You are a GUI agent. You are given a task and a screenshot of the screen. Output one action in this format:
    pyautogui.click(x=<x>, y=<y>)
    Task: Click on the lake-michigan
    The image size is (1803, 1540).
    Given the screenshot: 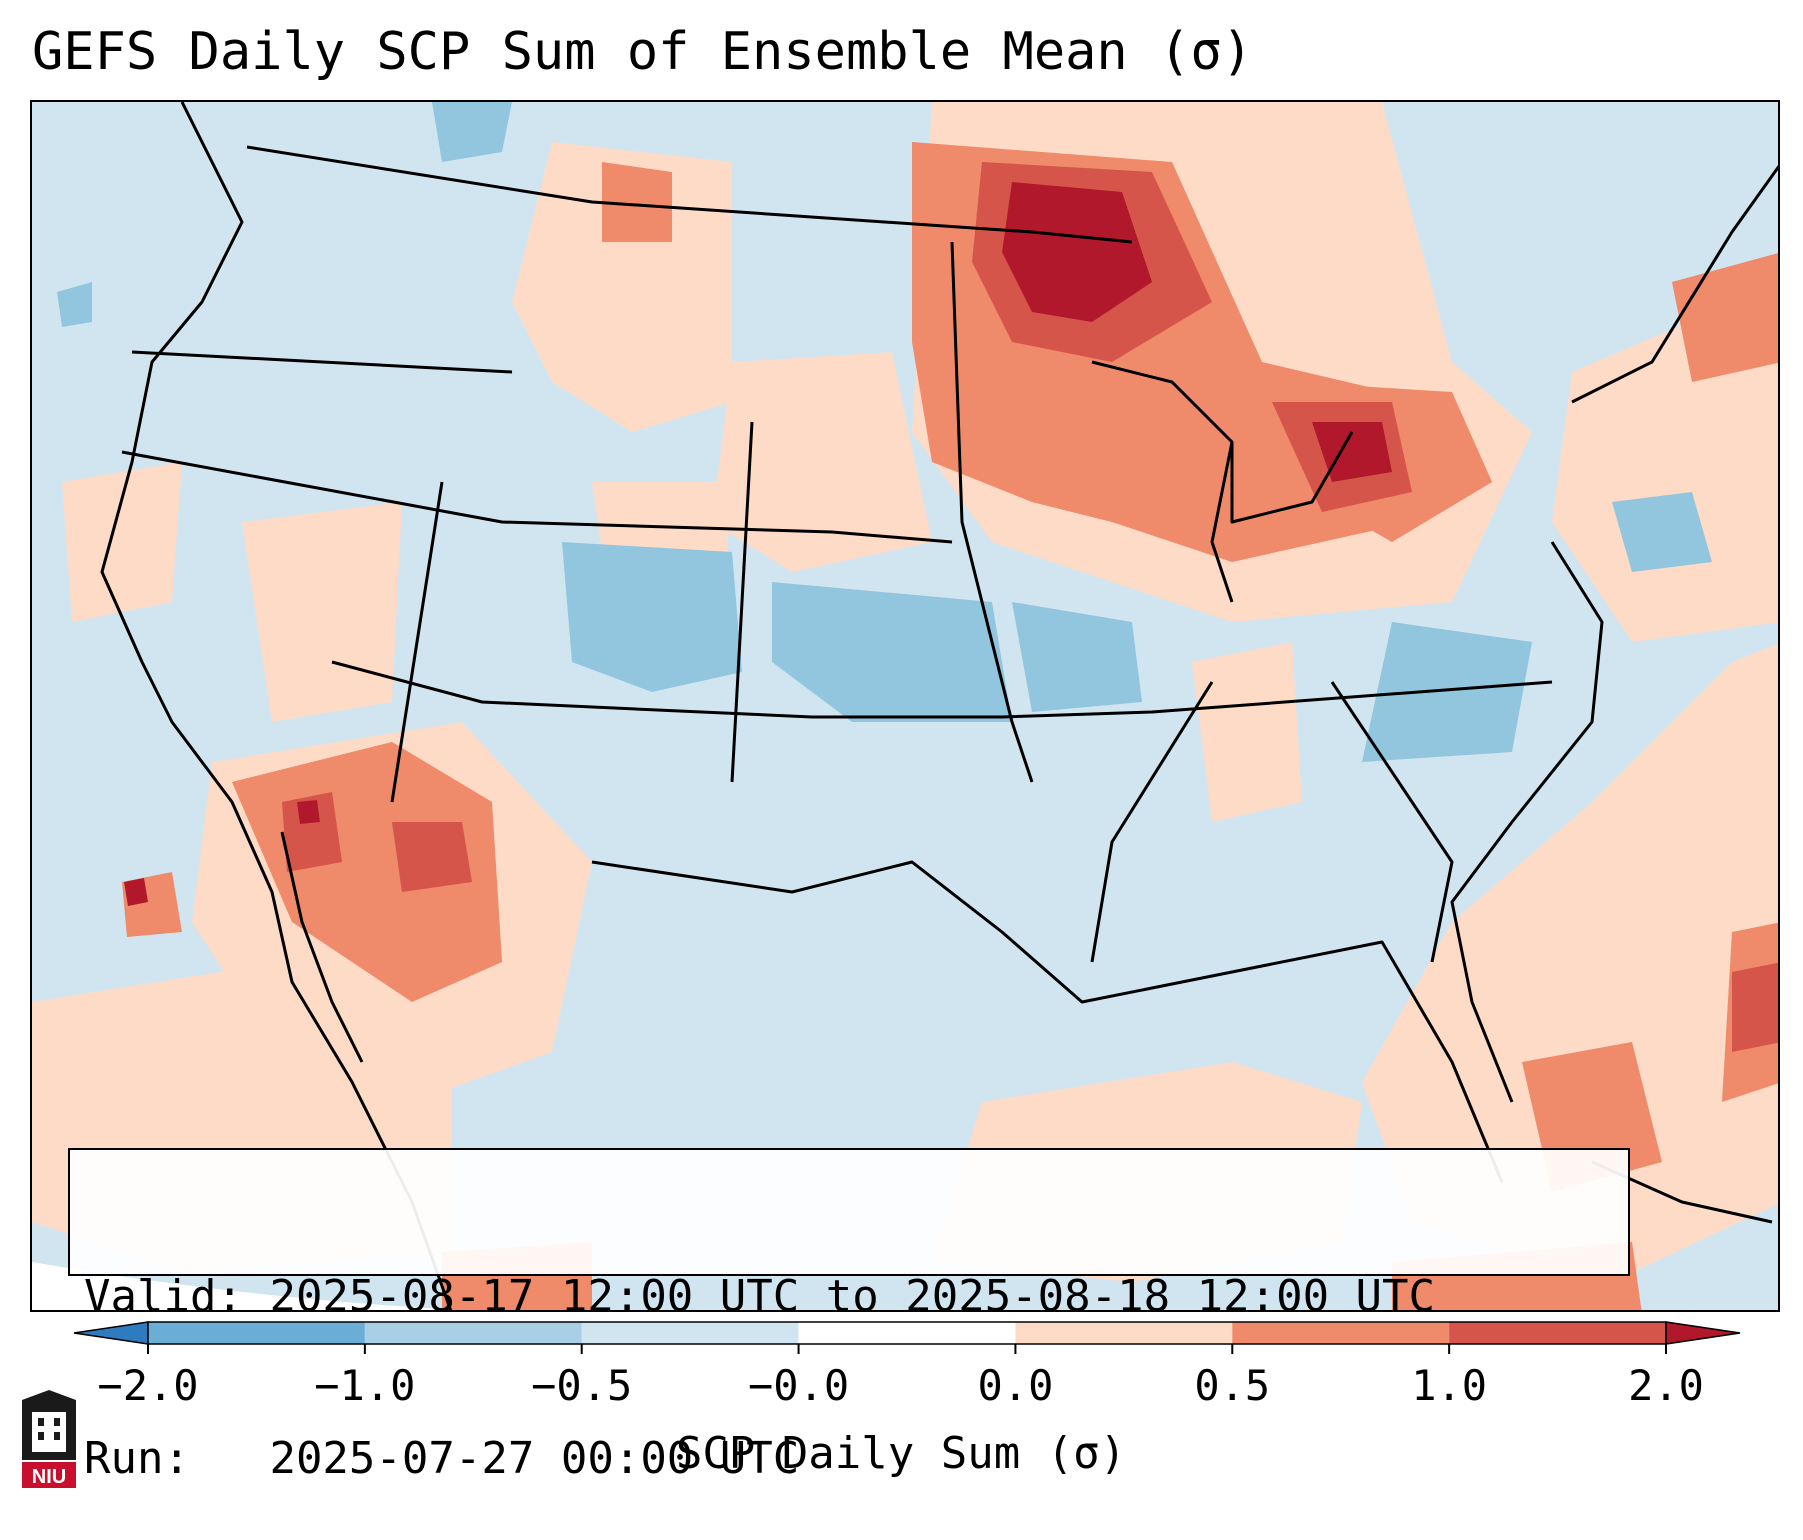 What is the action you would take?
    pyautogui.click(x=1222, y=522)
    